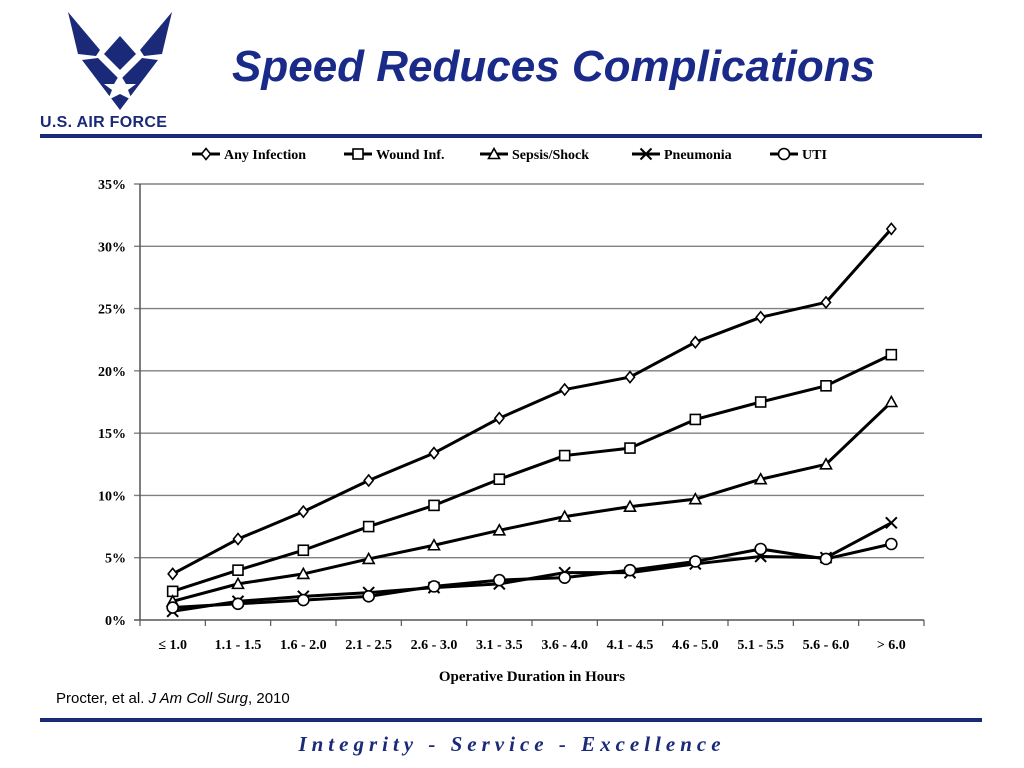 The height and width of the screenshot is (768, 1024). I want to click on y-tick-label: 35%, so click(112, 185).